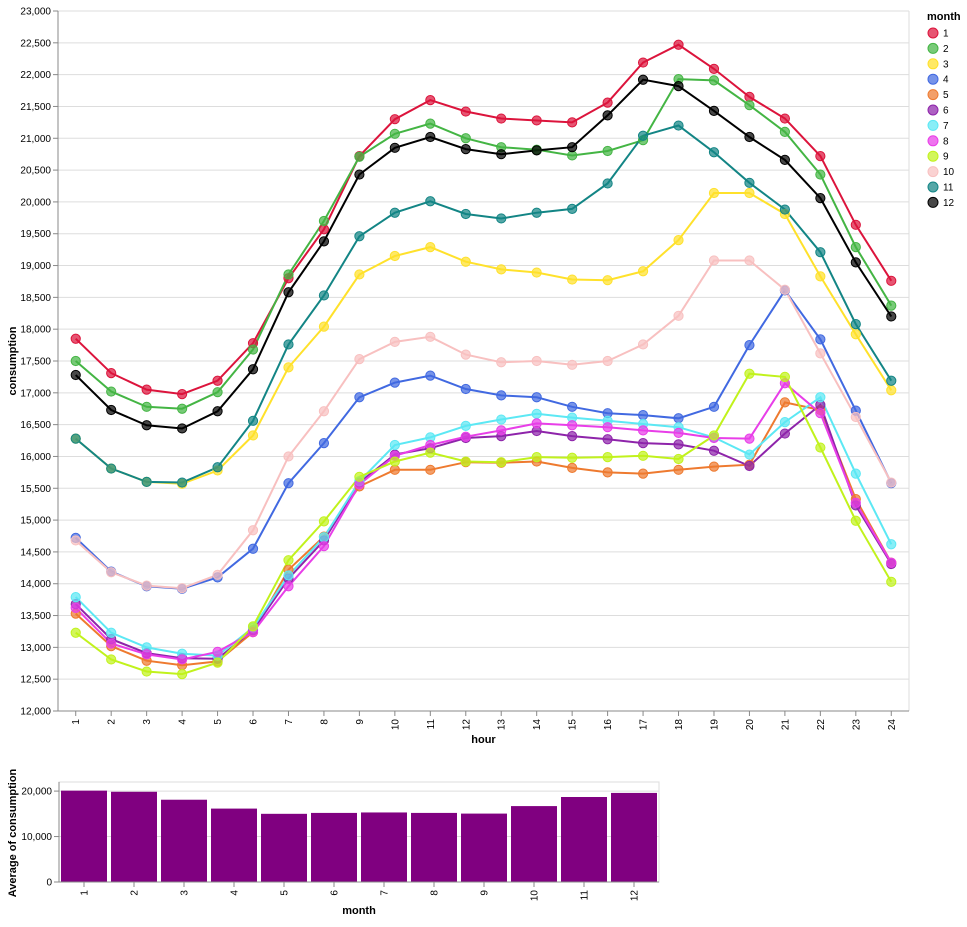  What do you see at coordinates (750, 725) in the screenshot?
I see `x-tick-label: 20` at bounding box center [750, 725].